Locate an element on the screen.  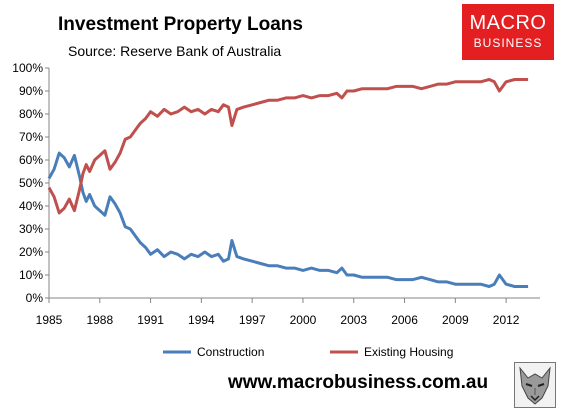
x-tick-label: 1985 is located at coordinates (49, 320).